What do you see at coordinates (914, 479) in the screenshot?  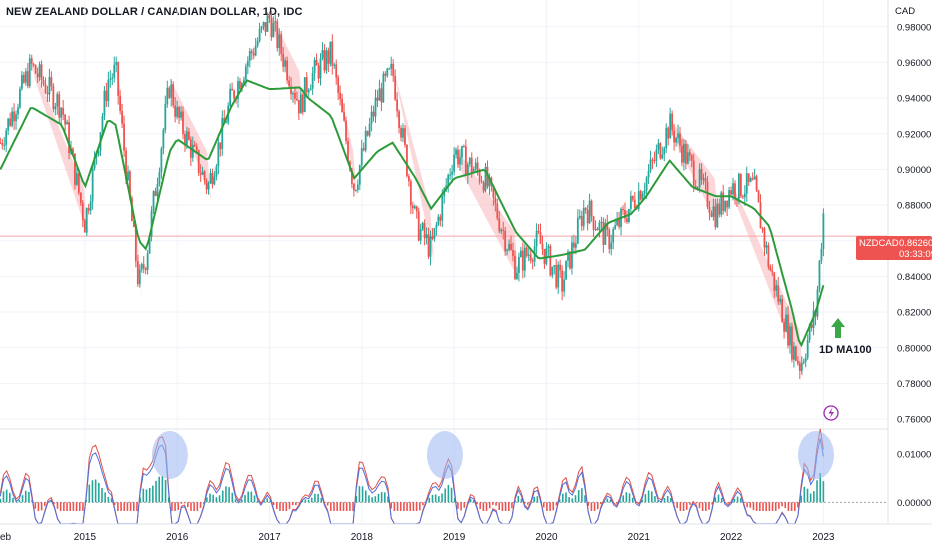 I see `oscillator-axis: 0.01000 0.00000` at bounding box center [914, 479].